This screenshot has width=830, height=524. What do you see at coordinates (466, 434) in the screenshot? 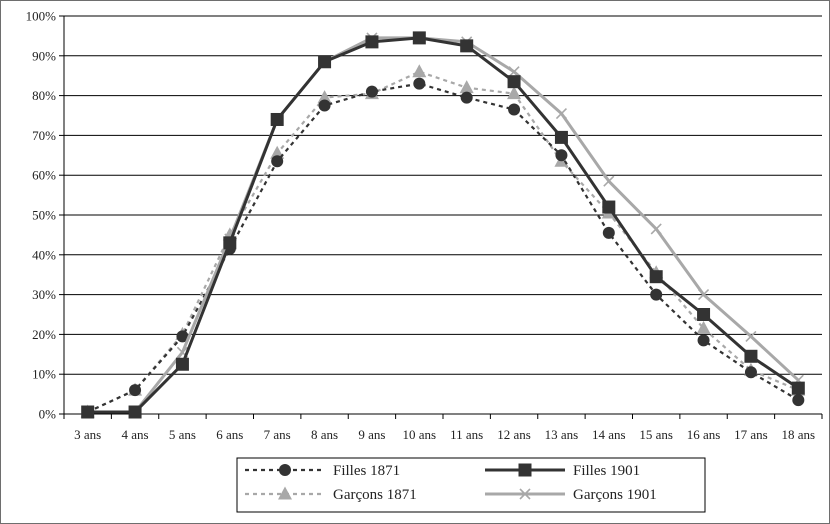
I see `x-tick-label: 11 ans` at bounding box center [466, 434].